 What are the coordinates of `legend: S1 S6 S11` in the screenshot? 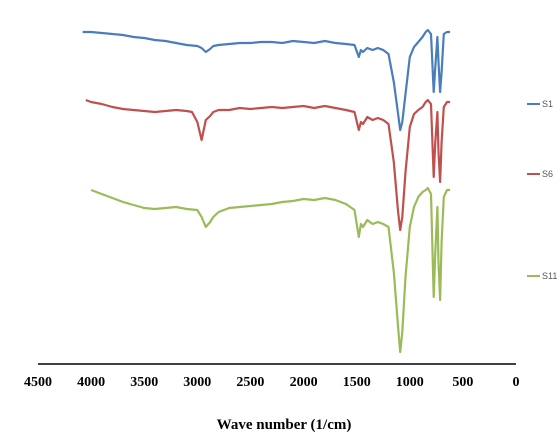 It's located at (542, 190).